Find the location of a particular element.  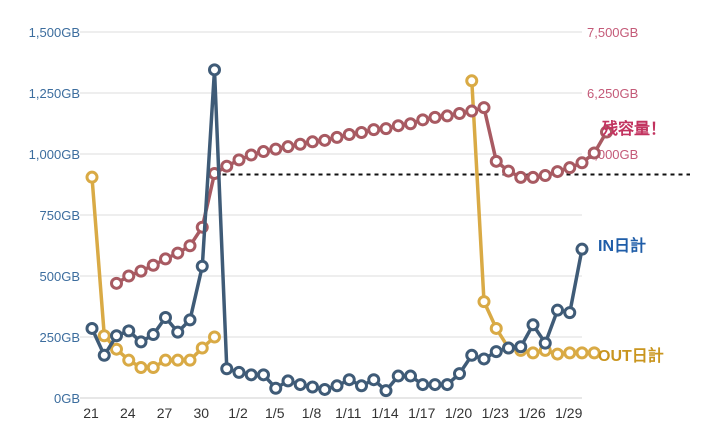

x-tick-label: 24 is located at coordinates (128, 413).